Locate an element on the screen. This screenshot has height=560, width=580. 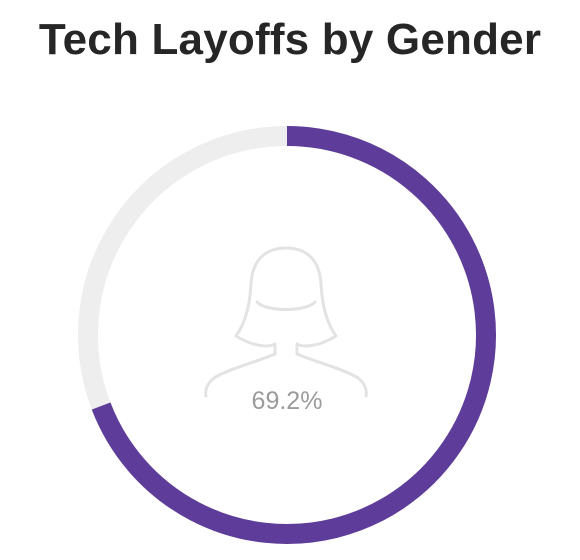
center-percent-label: 69.2% is located at coordinates (287, 401).